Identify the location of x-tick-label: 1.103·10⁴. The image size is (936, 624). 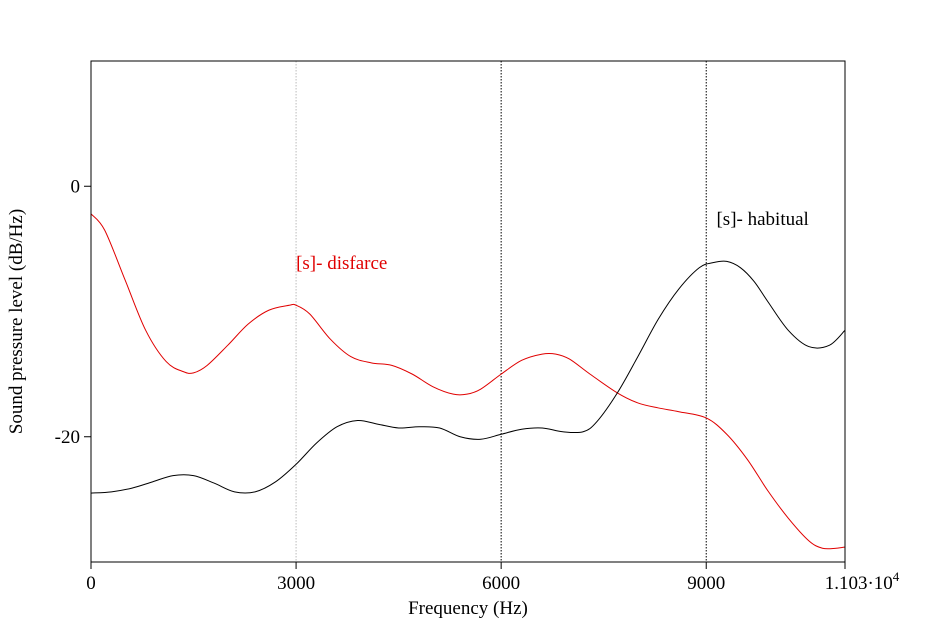
(862, 581).